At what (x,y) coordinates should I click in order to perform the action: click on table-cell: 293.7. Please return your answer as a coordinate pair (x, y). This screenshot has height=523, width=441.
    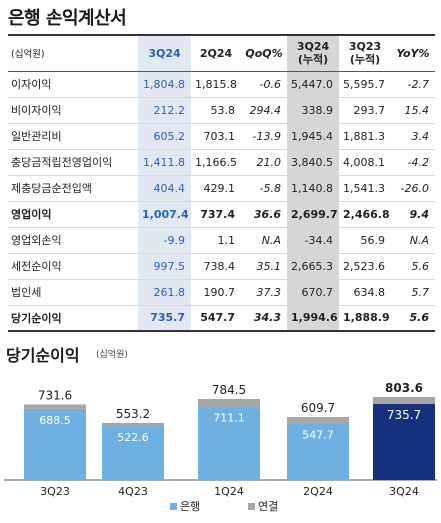
    Looking at the image, I should click on (365, 110).